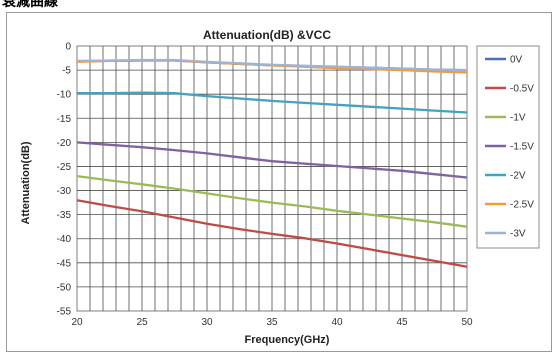 The width and height of the screenshot is (558, 360). What do you see at coordinates (272, 102) in the screenshot?
I see `series-line--2V` at bounding box center [272, 102].